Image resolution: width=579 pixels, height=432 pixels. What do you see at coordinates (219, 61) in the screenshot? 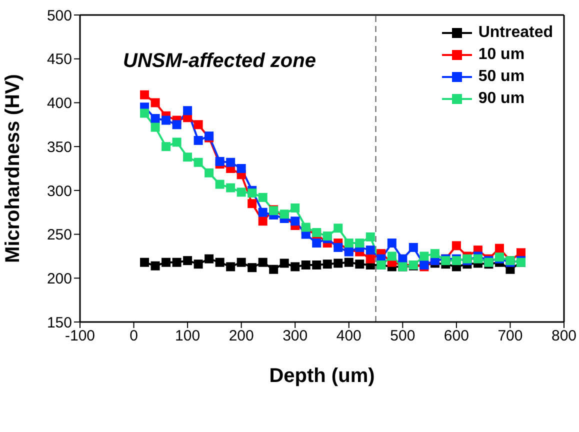
I see `annotation: UNSM-affected zone` at bounding box center [219, 61].